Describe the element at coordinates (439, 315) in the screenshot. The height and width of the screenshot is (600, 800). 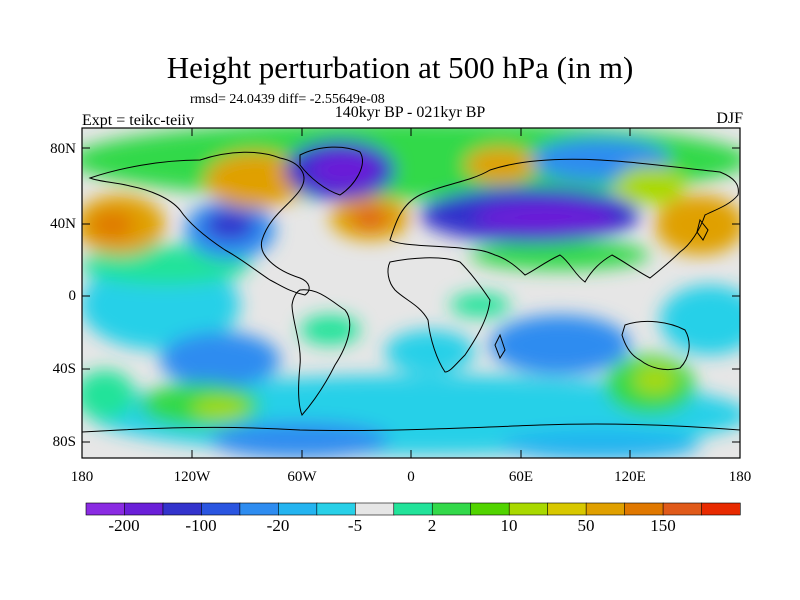
I see `africa-coast` at that location.